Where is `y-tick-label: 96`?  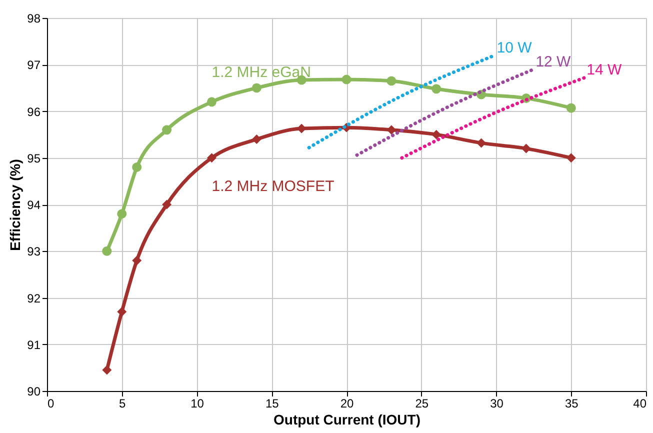
y-tick-label: 96 is located at coordinates (34, 111).